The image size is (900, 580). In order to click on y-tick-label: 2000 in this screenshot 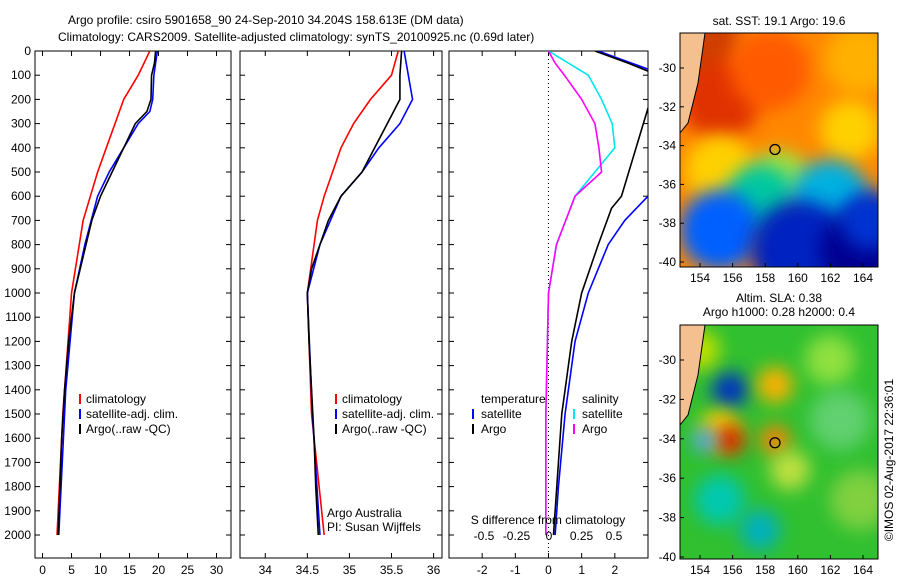, I will do `click(17, 535)`.